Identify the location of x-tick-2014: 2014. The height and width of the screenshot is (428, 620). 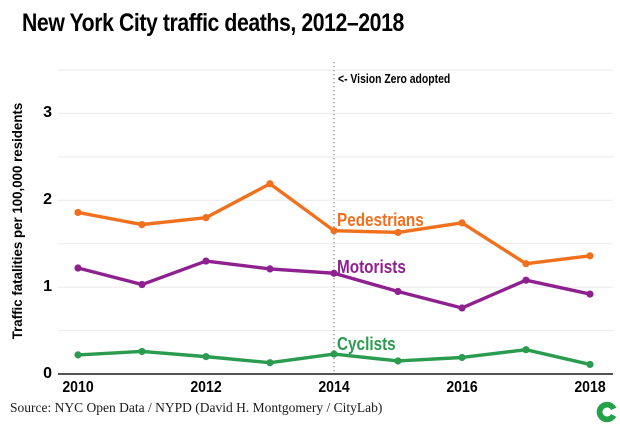
(334, 387).